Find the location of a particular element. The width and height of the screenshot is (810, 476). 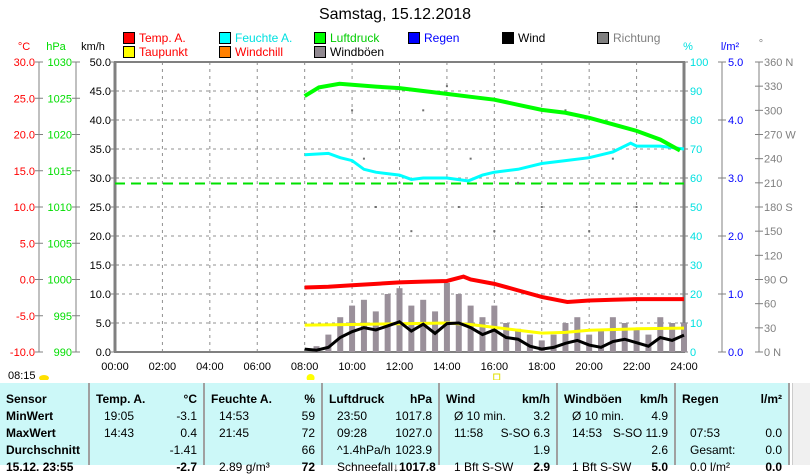

axis-label-humidity: 20 is located at coordinates (696, 295).